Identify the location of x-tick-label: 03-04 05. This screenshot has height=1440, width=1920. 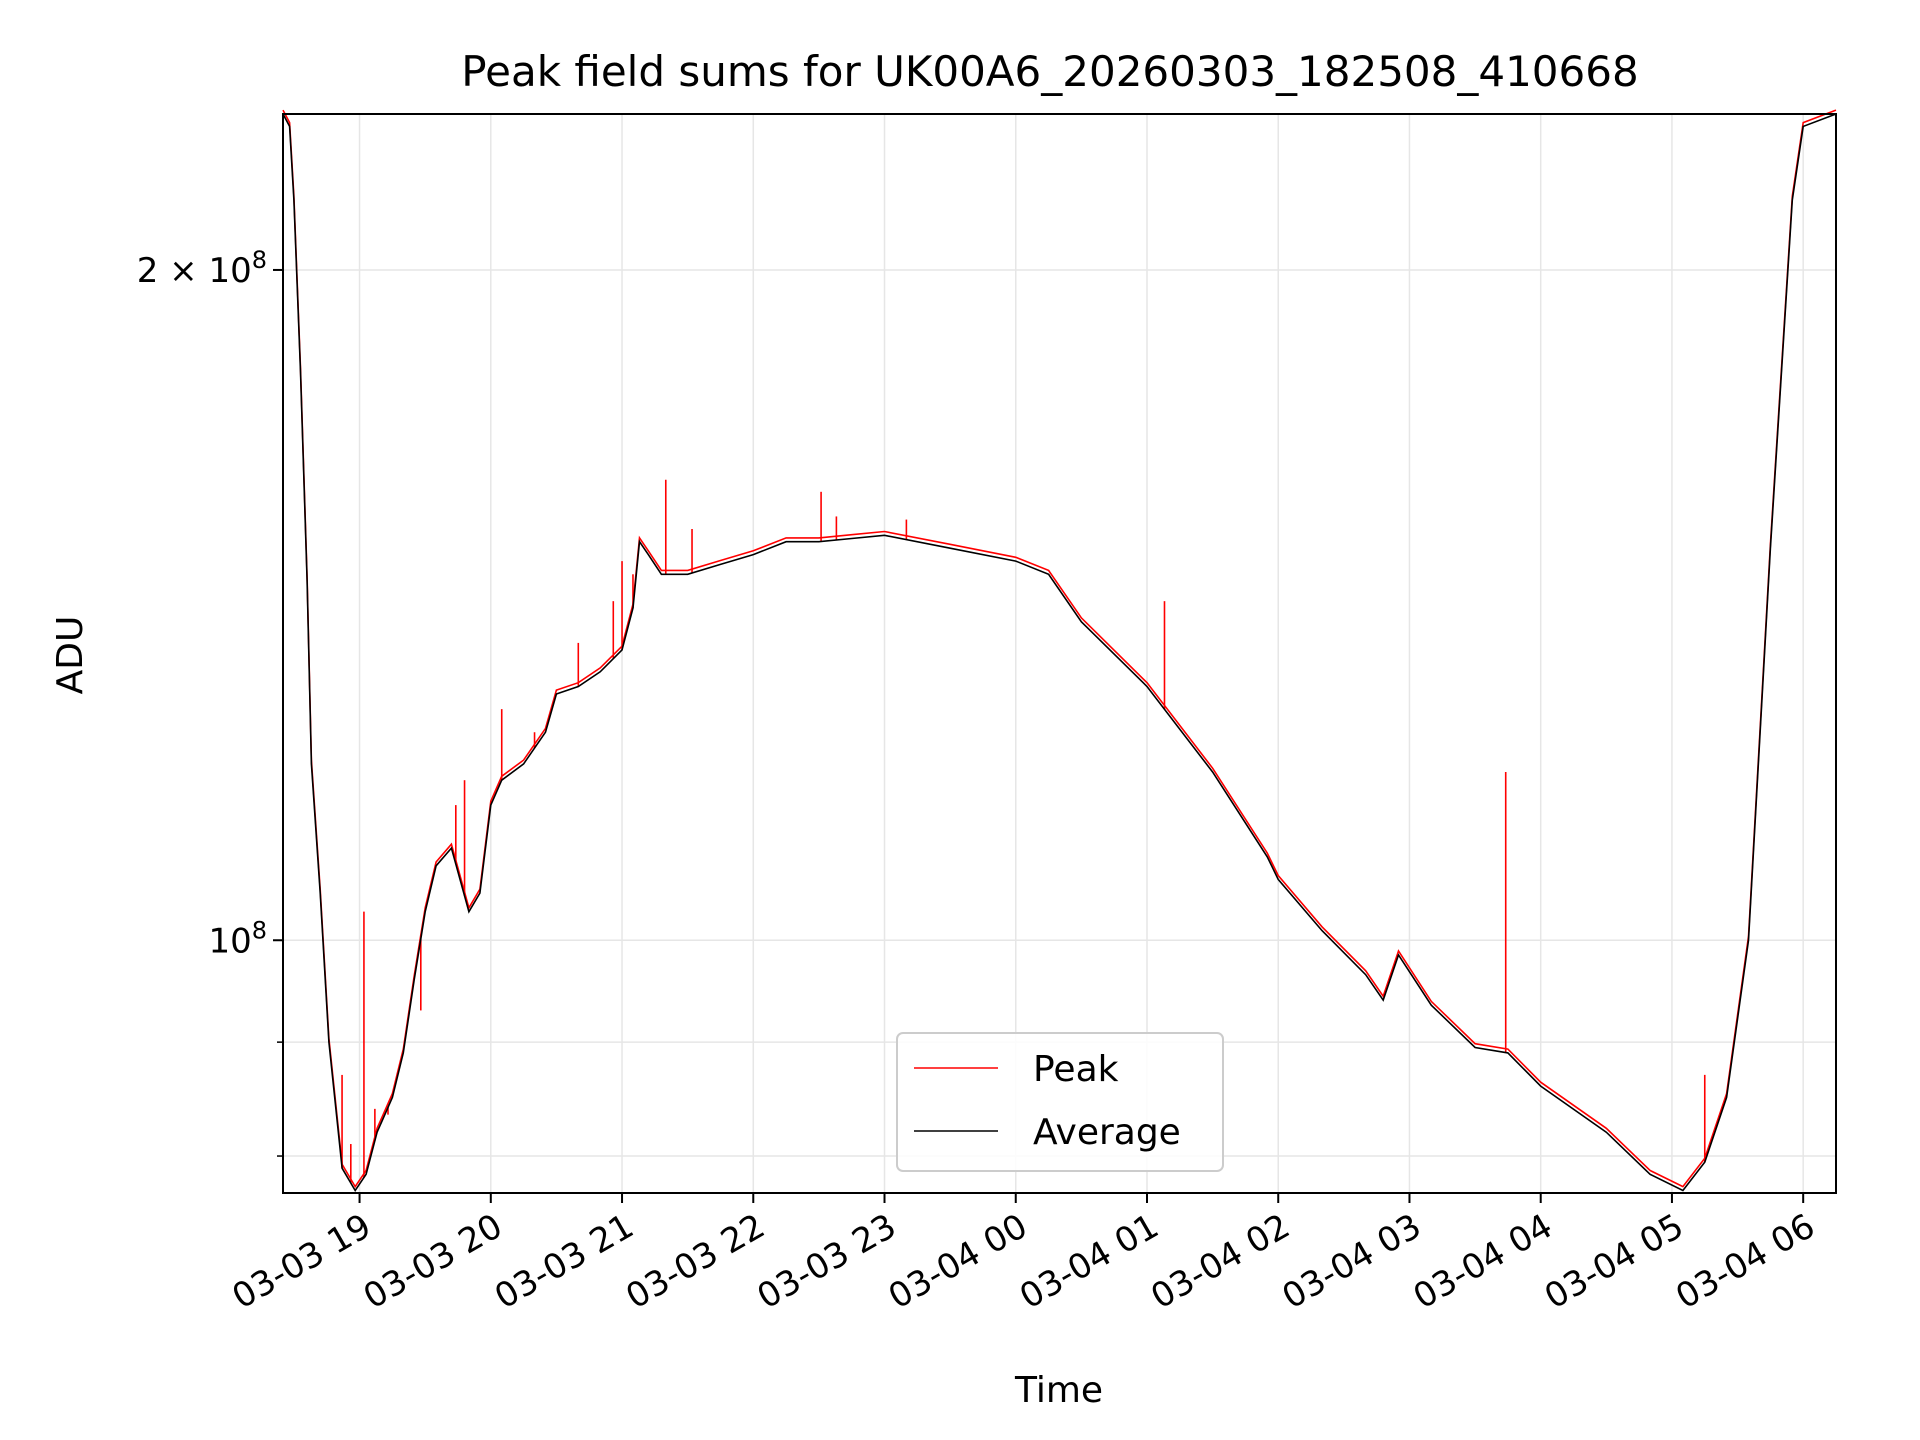
(1614, 1261).